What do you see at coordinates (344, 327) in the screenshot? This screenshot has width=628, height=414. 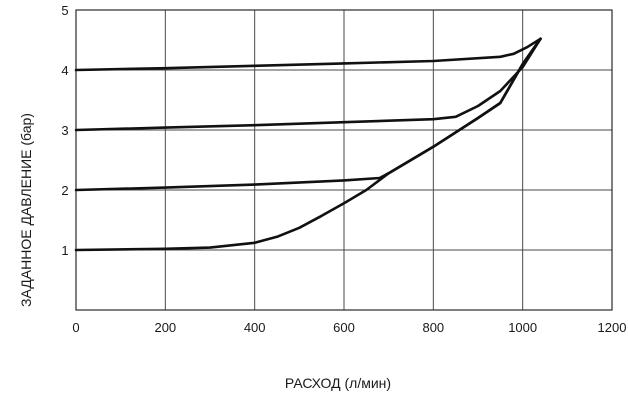 I see `x-tick-label: 600` at bounding box center [344, 327].